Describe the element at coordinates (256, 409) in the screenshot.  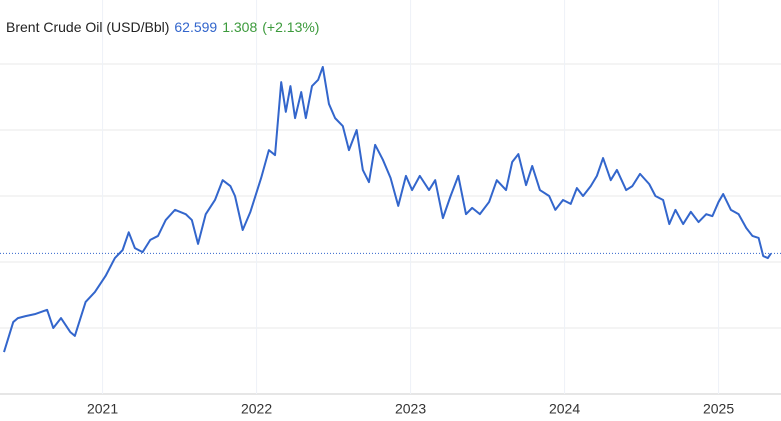
I see `x-tick-label: 2022` at that location.